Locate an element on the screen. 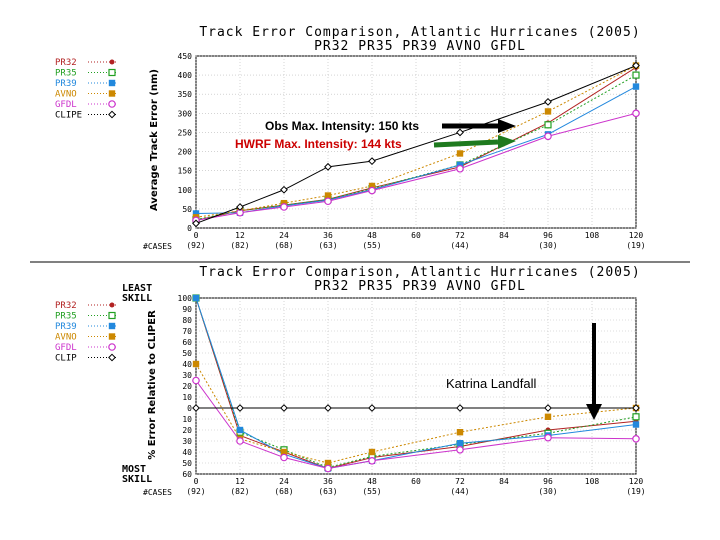  y-tick-label: 300 is located at coordinates (185, 113).